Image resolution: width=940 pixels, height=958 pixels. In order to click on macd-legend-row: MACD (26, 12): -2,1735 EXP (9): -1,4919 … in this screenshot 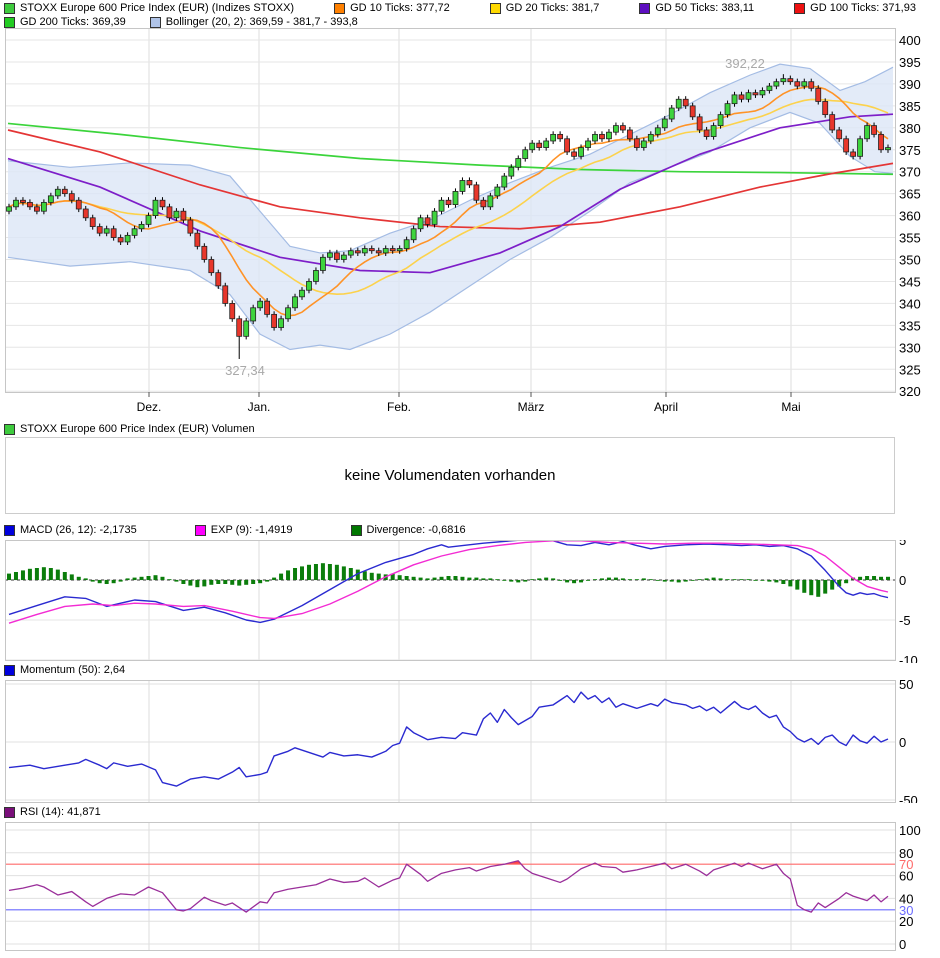, I will do `click(235, 530)`.